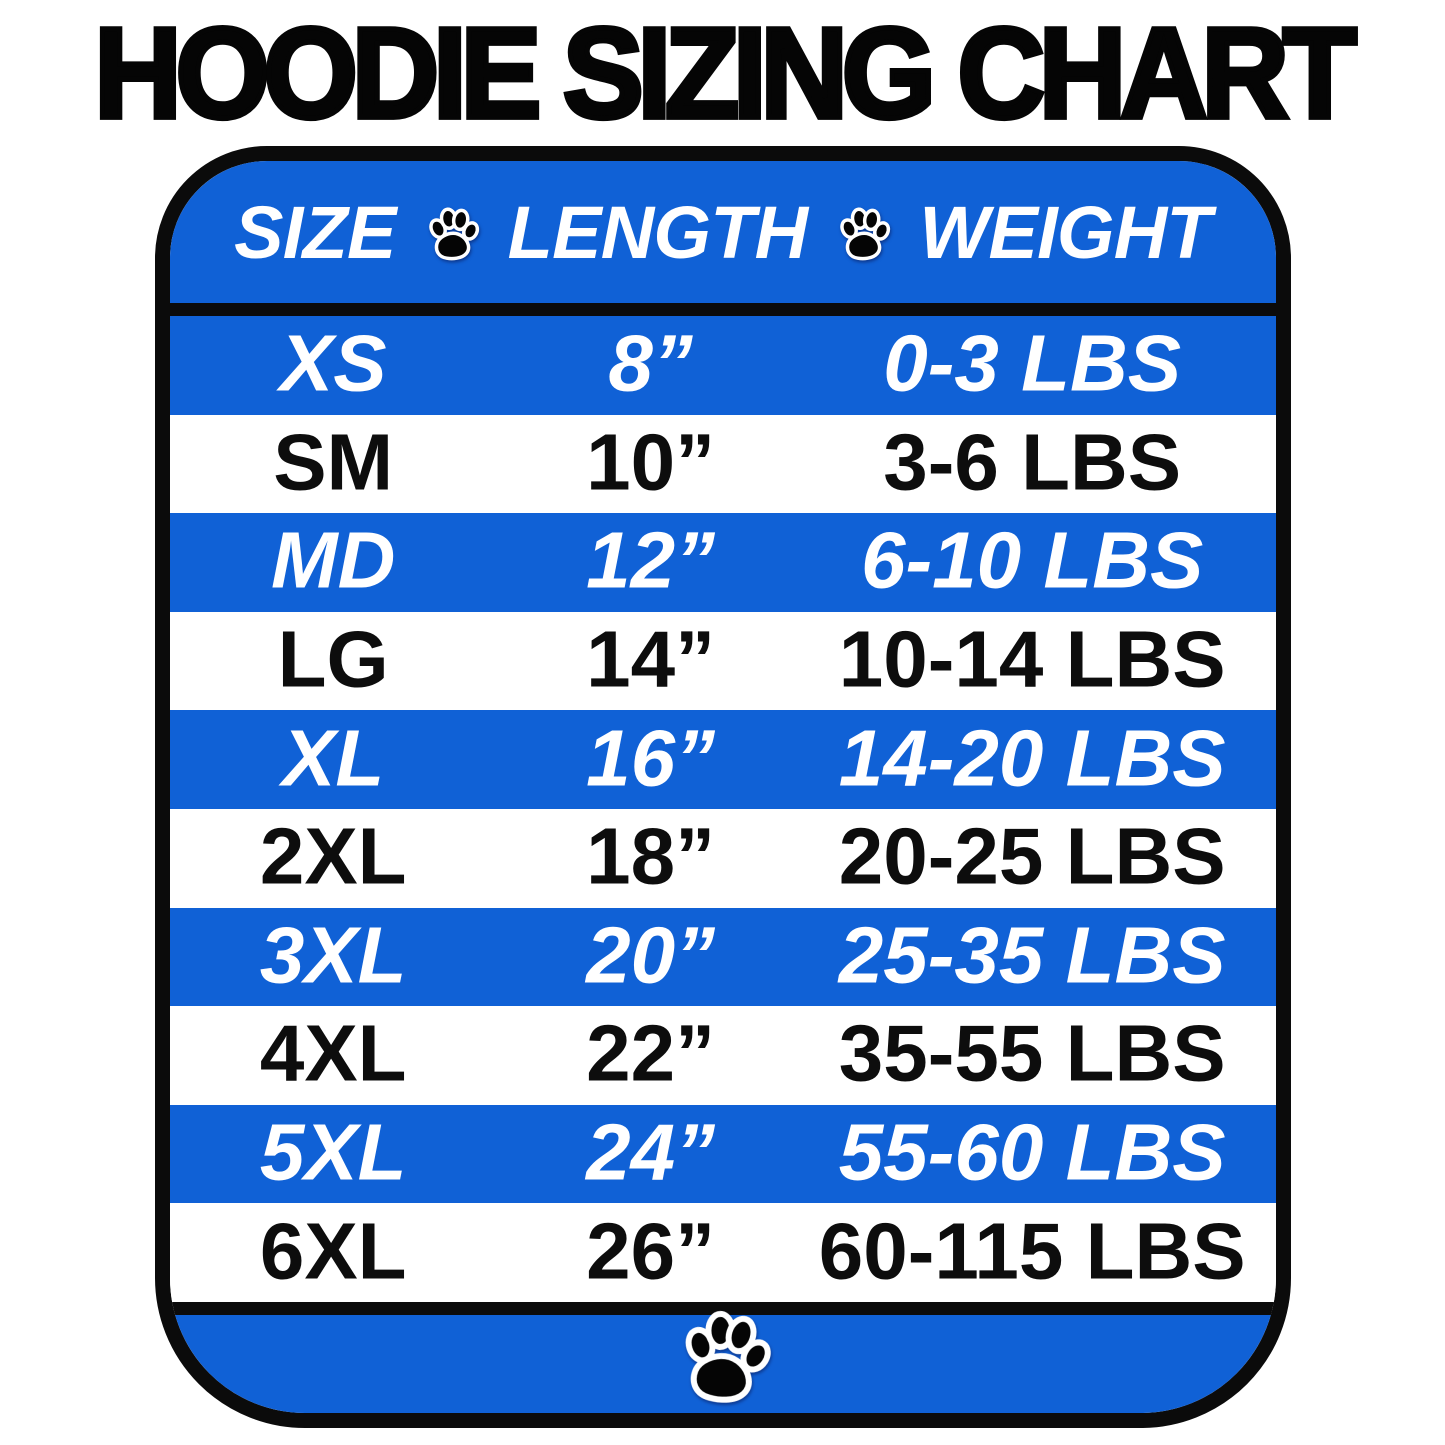 The height and width of the screenshot is (1445, 1445). Describe the element at coordinates (651, 560) in the screenshot. I see `length-cell: 12”` at that location.